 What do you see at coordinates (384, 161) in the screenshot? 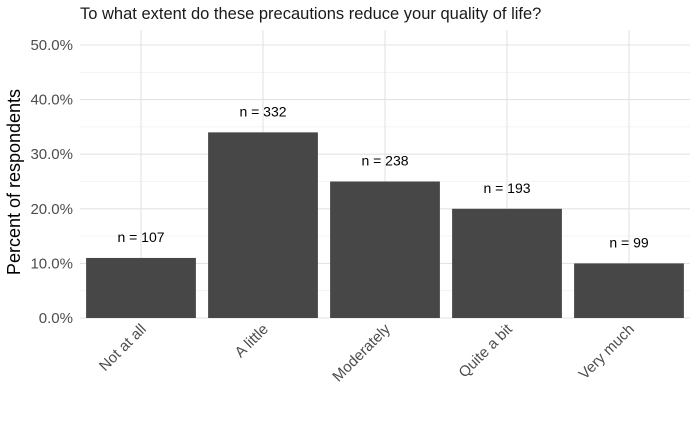
I see `data-label: n = 238` at bounding box center [384, 161].